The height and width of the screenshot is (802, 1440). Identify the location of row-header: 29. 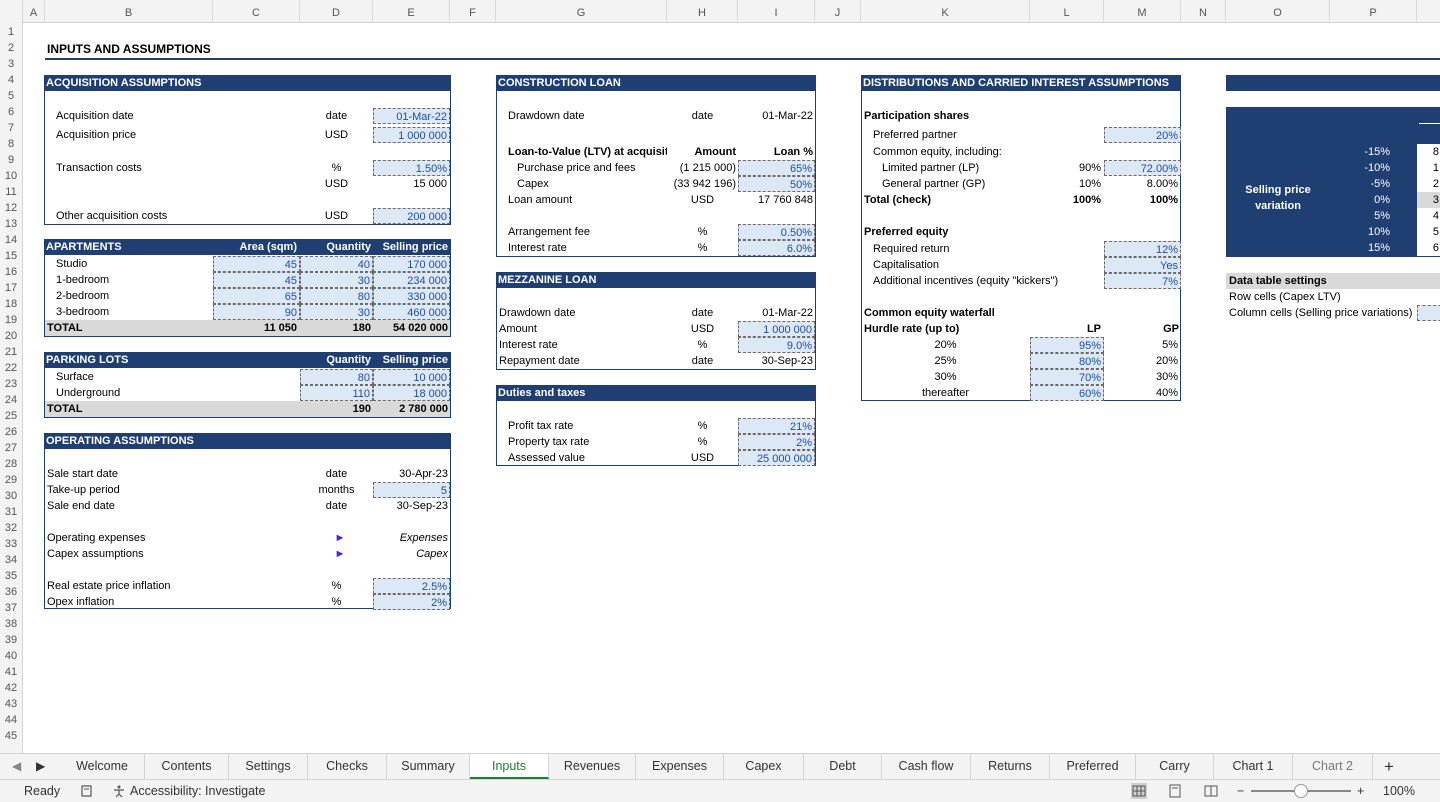
(11, 480).